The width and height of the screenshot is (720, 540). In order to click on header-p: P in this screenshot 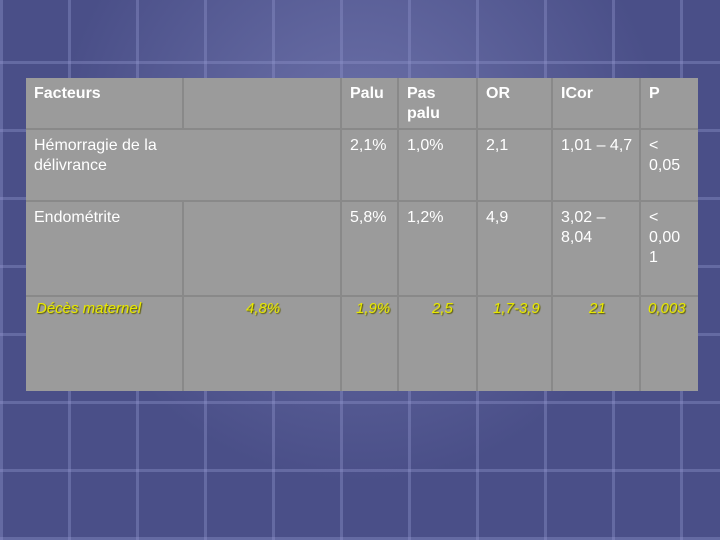, I will do `click(669, 103)`.